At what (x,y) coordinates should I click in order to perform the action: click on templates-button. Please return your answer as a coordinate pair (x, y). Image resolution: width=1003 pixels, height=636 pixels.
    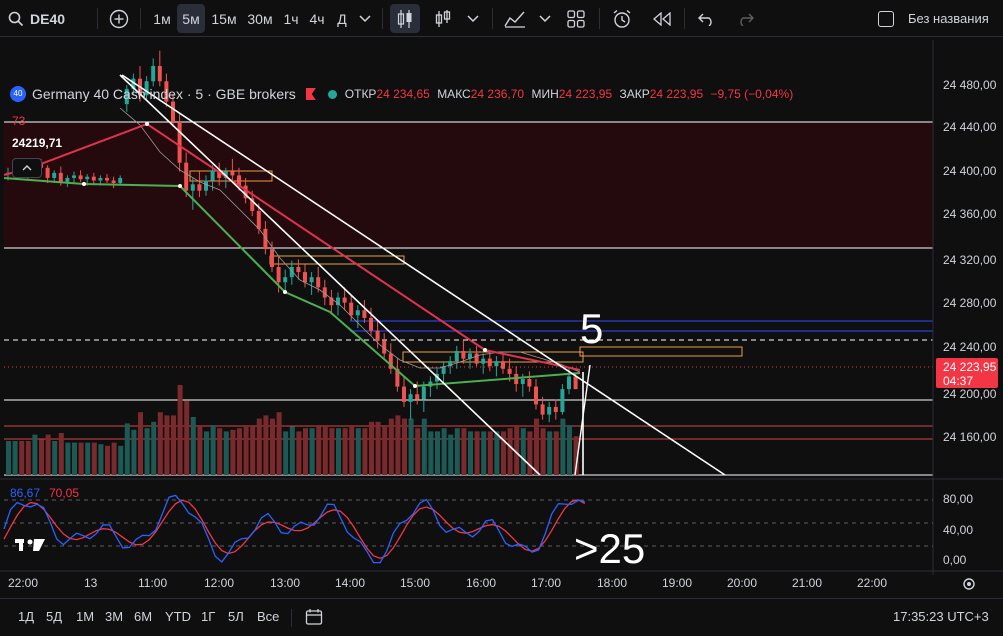
    Looking at the image, I should click on (576, 18).